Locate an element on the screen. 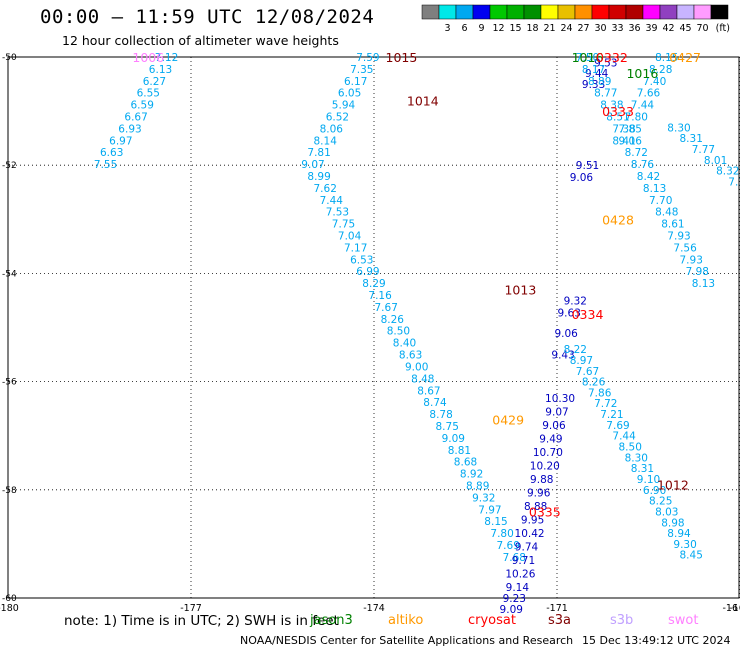 The width and height of the screenshot is (740, 650). swh-value: 6.13 is located at coordinates (160, 70).